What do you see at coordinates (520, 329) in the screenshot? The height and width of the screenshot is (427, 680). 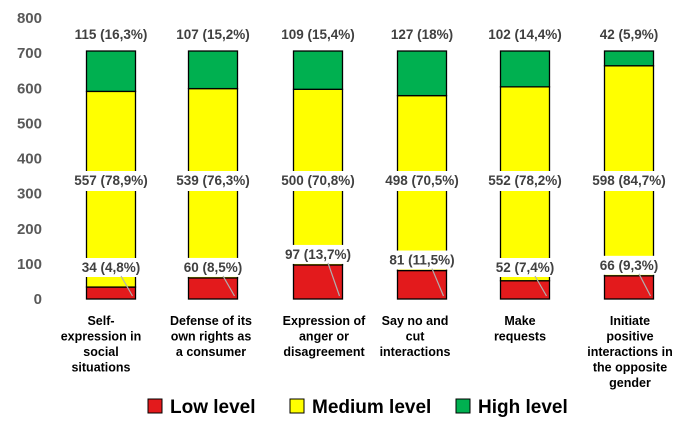 I see `category-label: Make requests` at bounding box center [520, 329].